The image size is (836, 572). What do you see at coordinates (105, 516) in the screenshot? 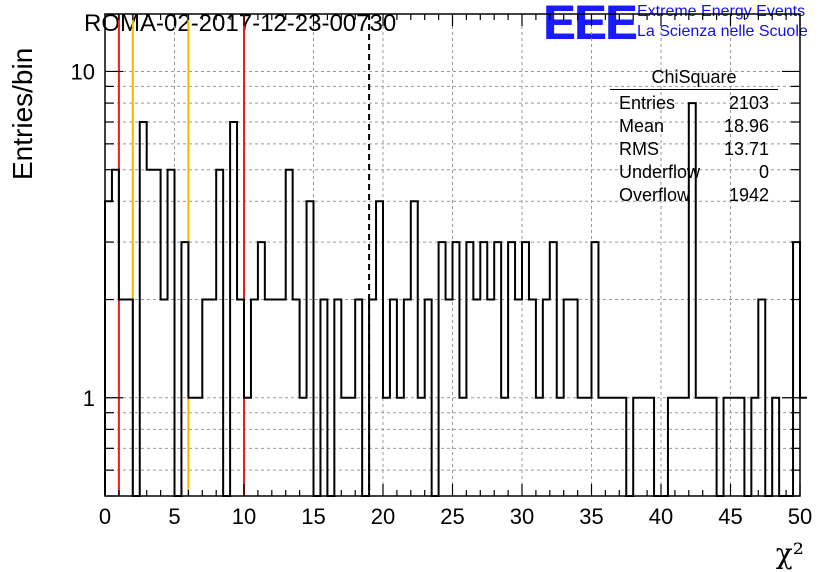
I see `x-tick-label: 0` at bounding box center [105, 516].